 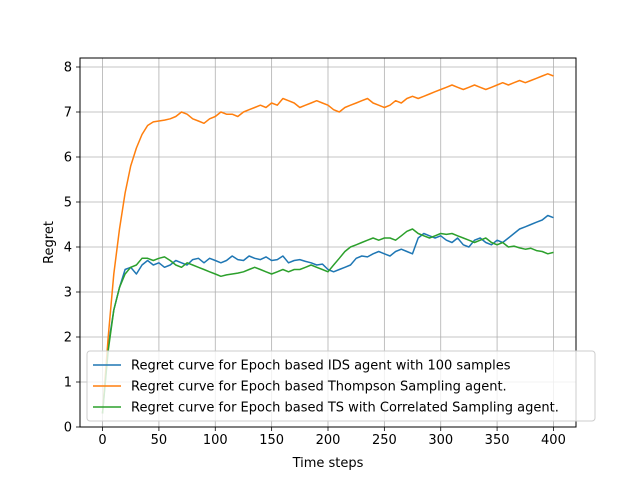 I want to click on x-tick-label: 300, so click(x=440, y=440).